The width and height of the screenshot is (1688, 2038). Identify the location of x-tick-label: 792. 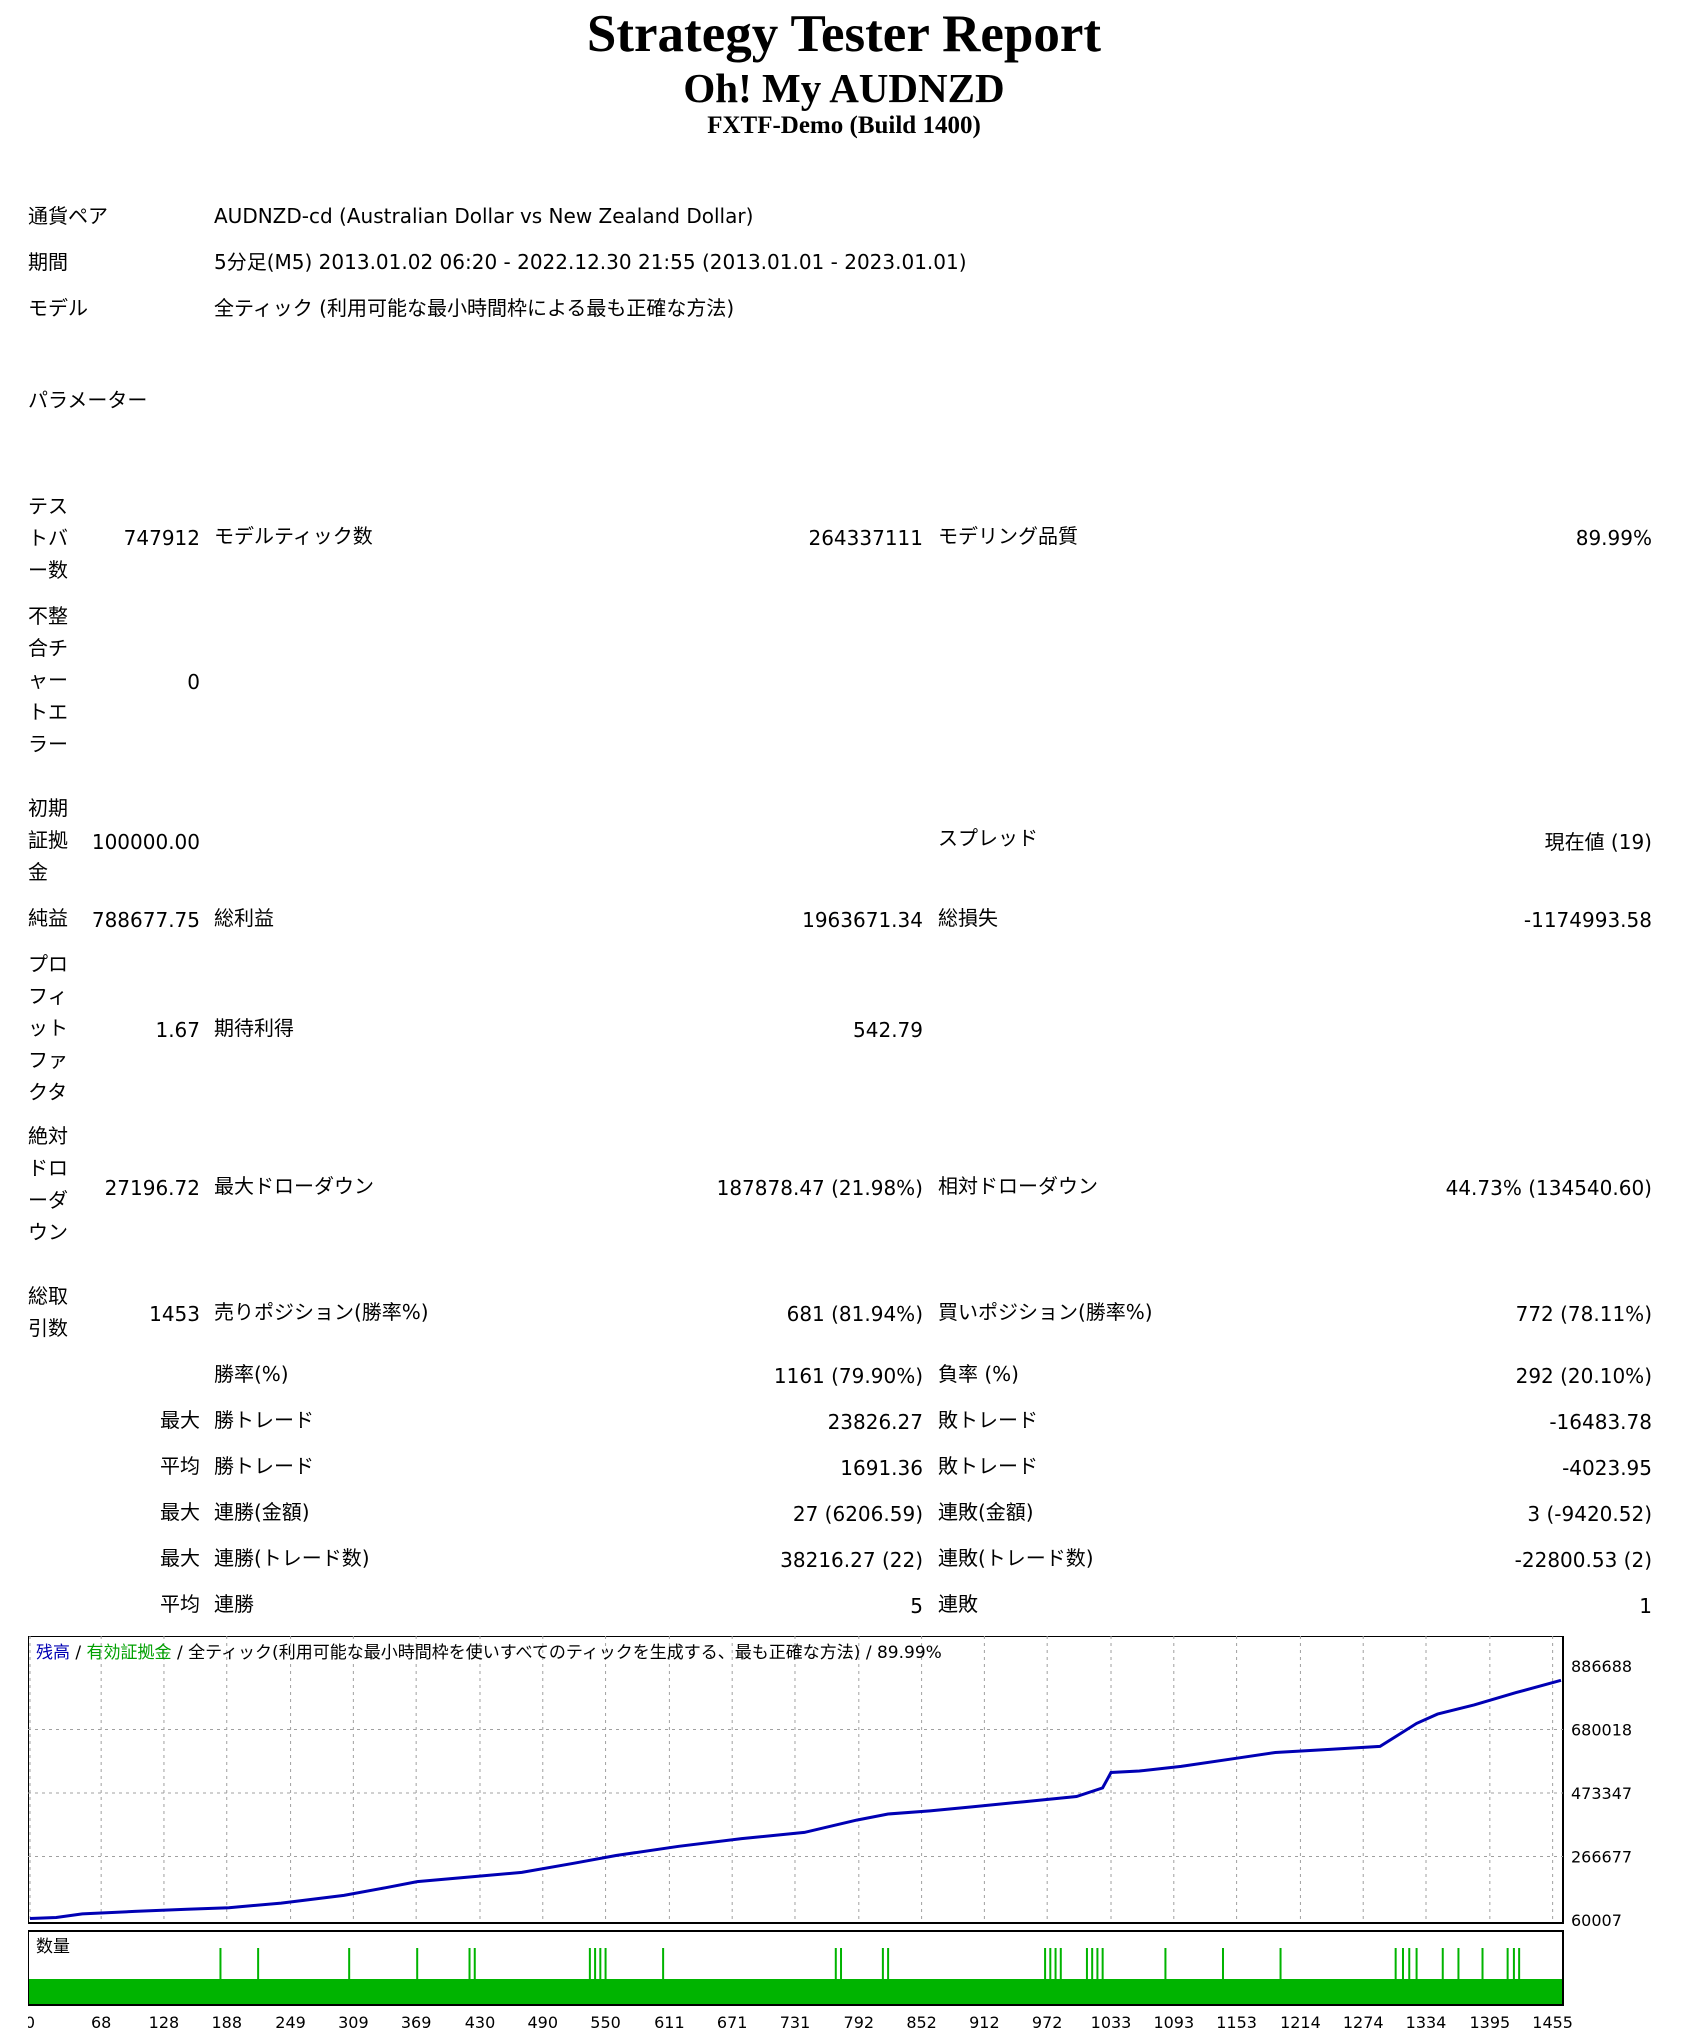
(859, 2022).